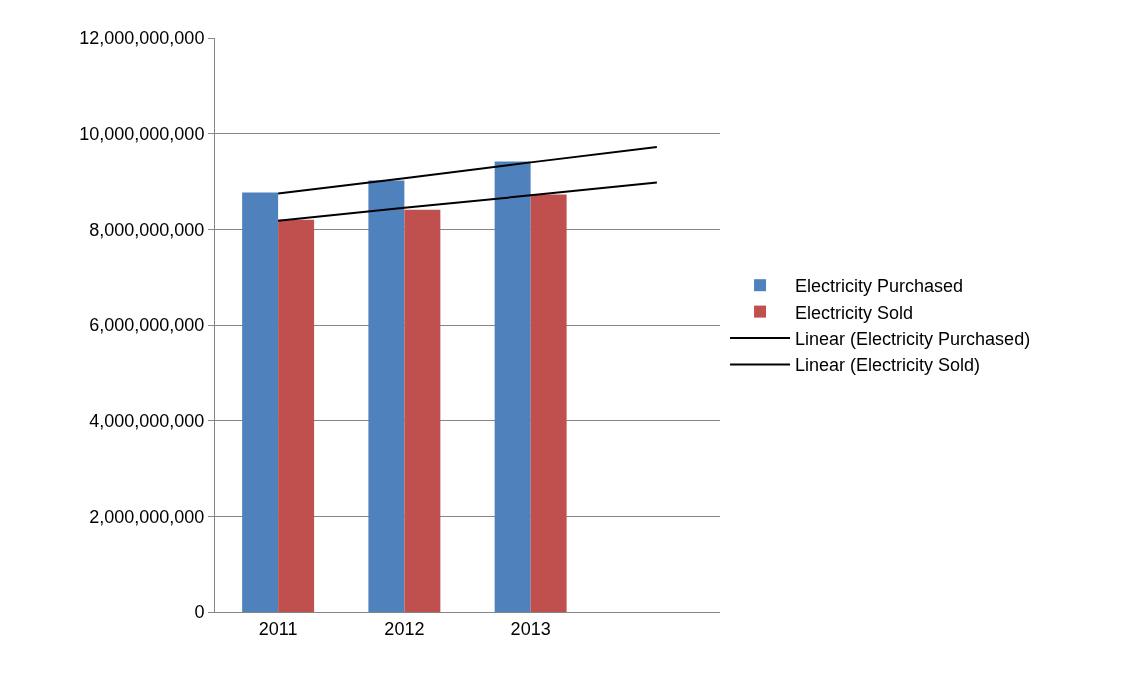  What do you see at coordinates (147, 420) in the screenshot?
I see `y-tick-label: 4,000,000,000` at bounding box center [147, 420].